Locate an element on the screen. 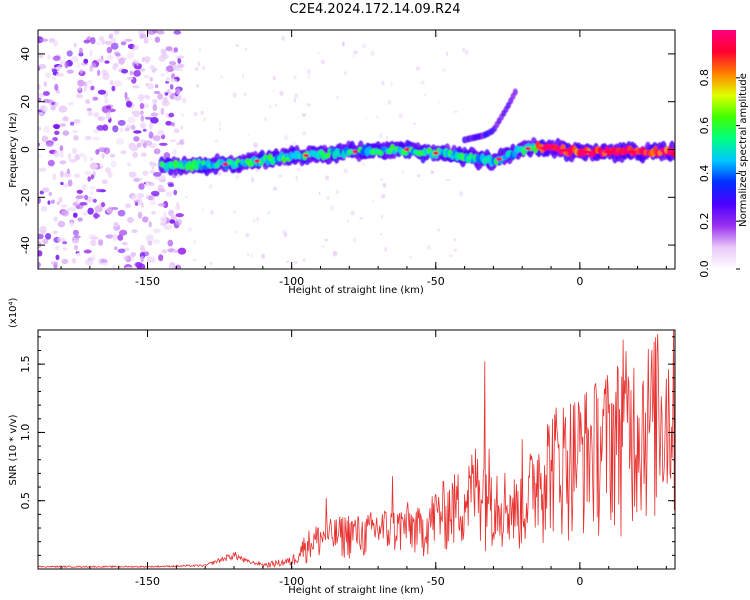  x-tick-label: -50 is located at coordinates (436, 581).